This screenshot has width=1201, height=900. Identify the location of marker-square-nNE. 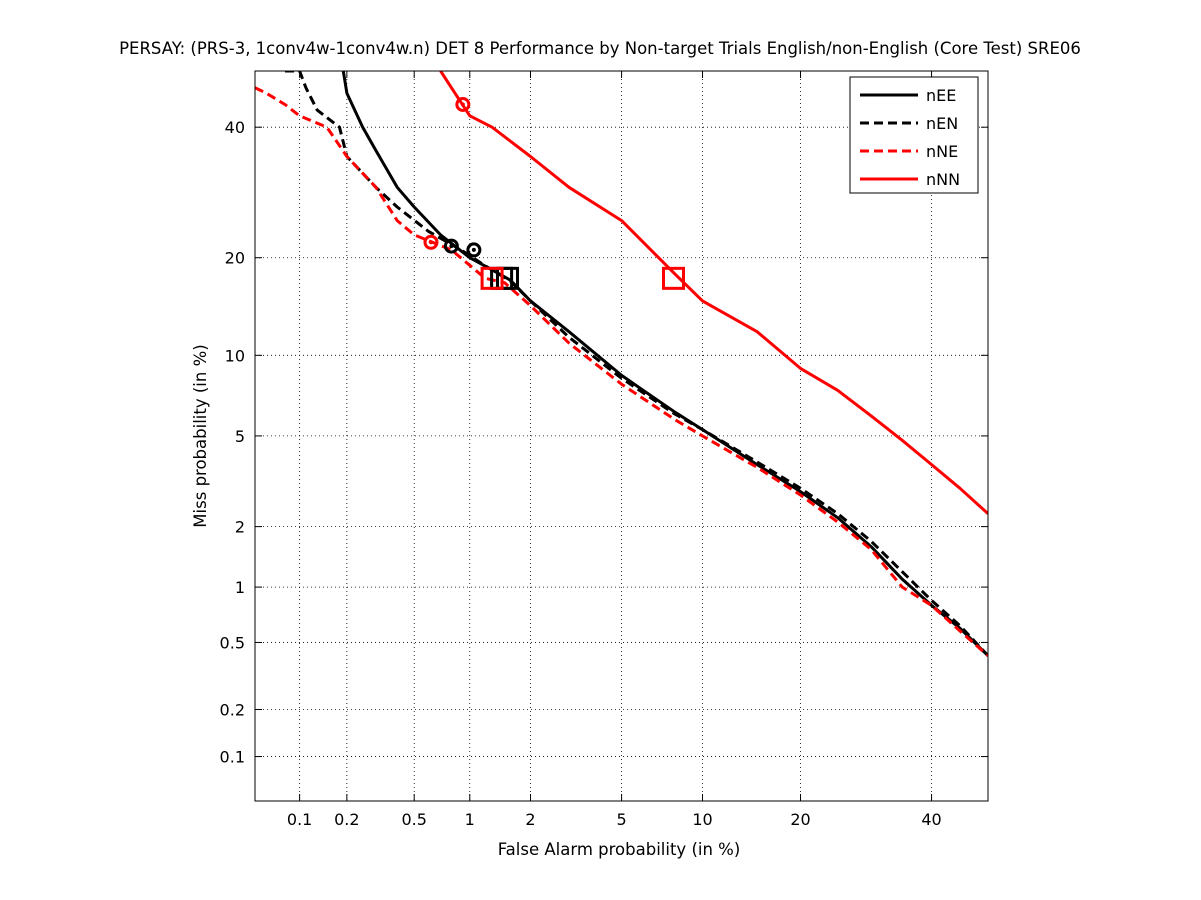
(492, 278).